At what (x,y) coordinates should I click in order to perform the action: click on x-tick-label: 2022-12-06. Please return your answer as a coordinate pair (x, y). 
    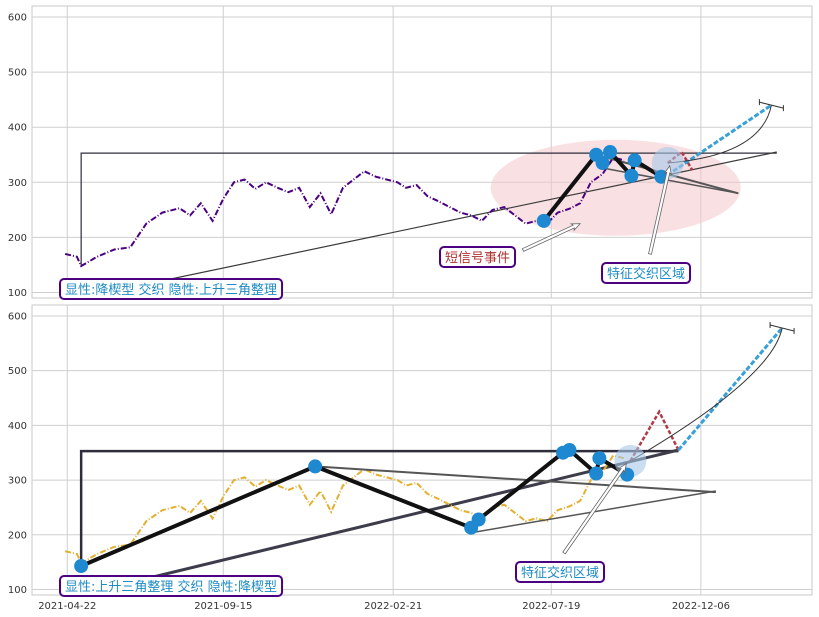
    Looking at the image, I should click on (701, 606).